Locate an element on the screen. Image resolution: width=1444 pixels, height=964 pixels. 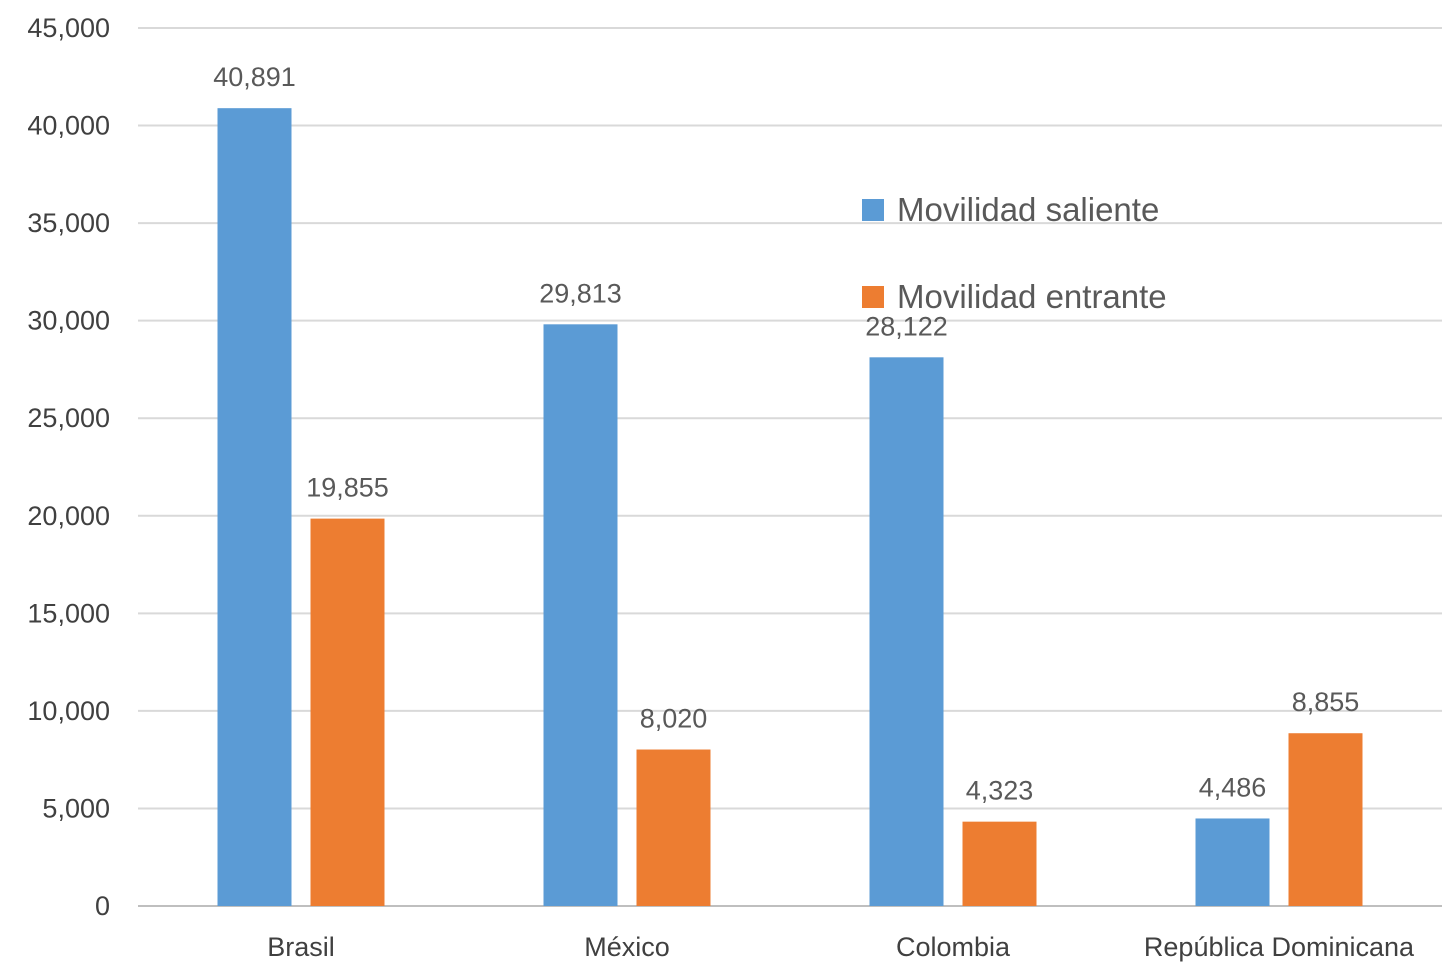
x-tick-label: México is located at coordinates (627, 947).